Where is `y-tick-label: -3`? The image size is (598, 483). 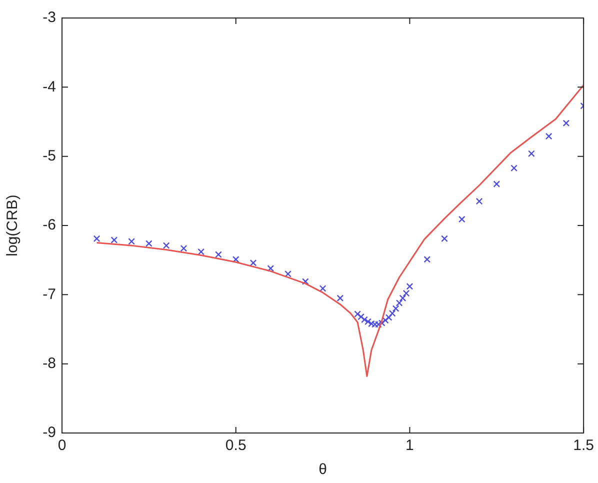 y-tick-label: -3 is located at coordinates (49, 17).